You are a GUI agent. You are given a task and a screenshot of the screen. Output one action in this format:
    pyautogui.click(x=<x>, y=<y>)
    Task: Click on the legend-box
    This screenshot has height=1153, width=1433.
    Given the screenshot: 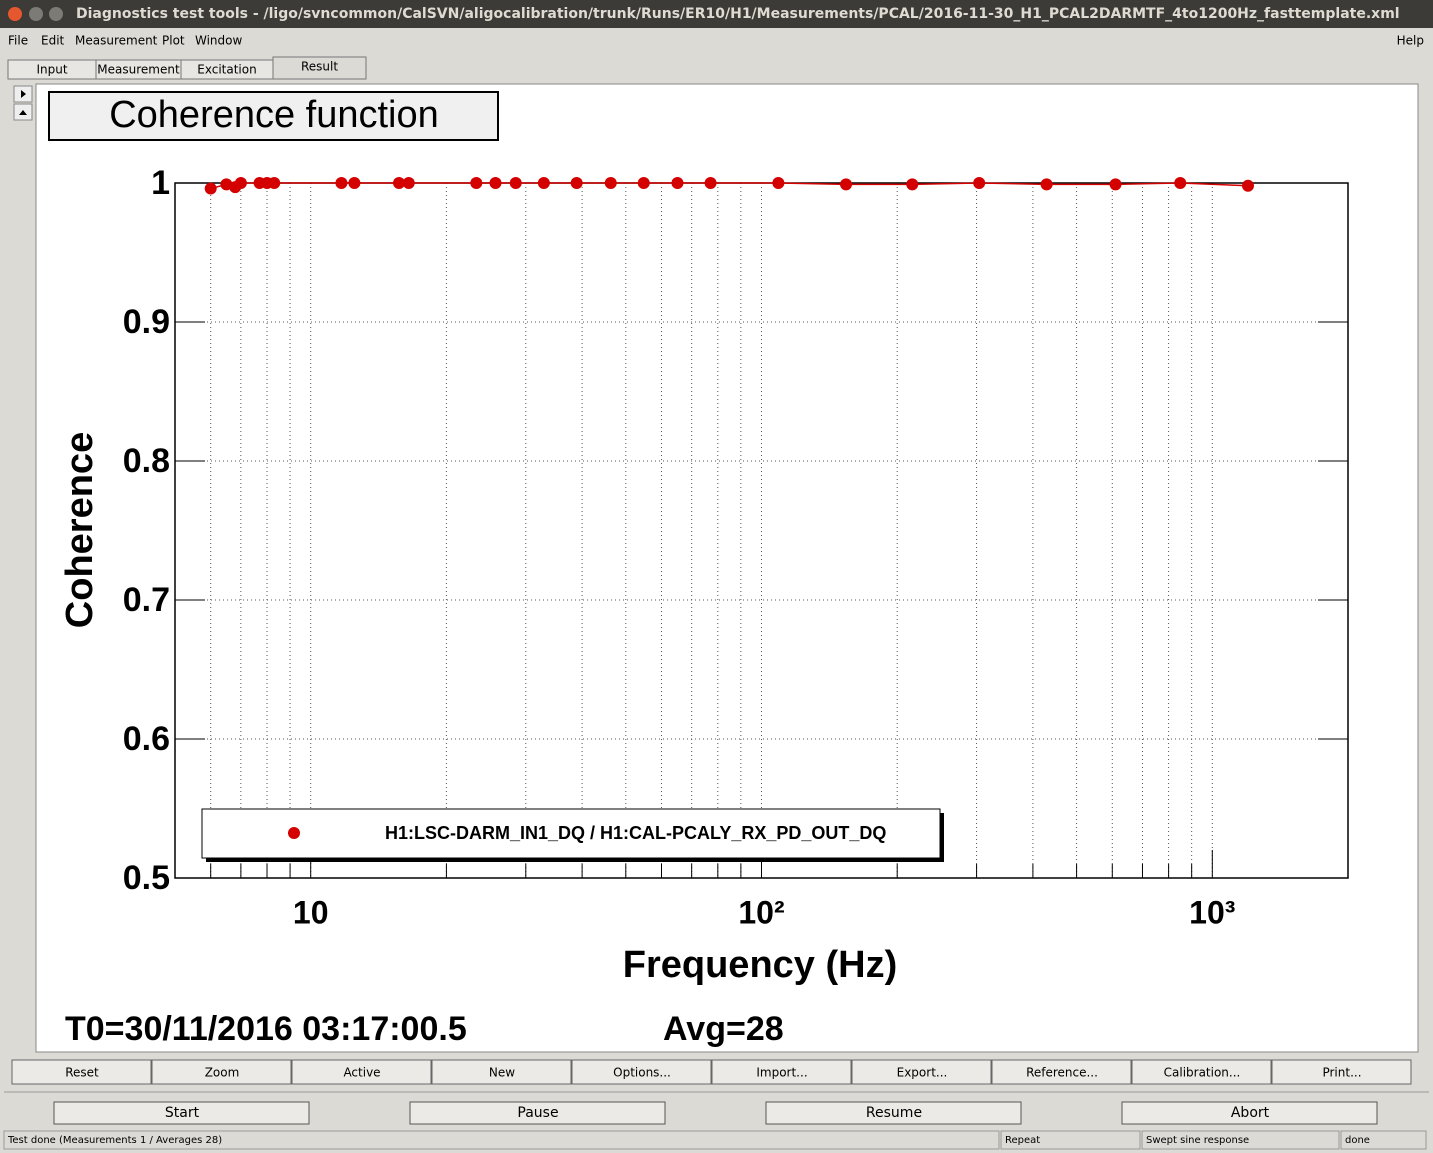 What is the action you would take?
    pyautogui.click(x=571, y=833)
    